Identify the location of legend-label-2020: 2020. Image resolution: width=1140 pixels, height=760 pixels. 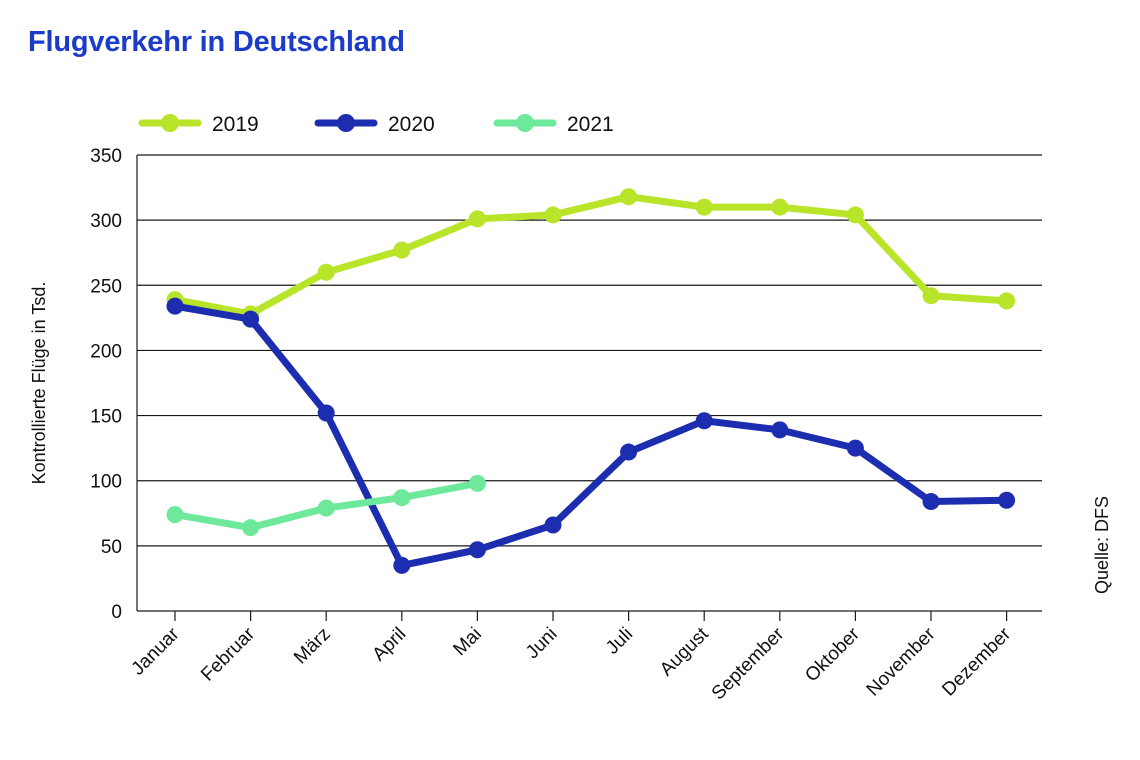
(411, 124).